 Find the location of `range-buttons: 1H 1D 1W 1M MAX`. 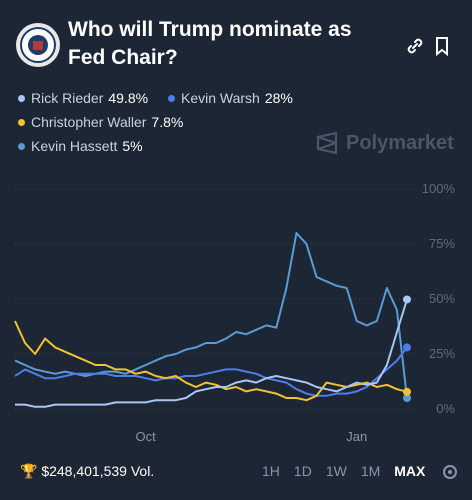

range-buttons: 1H 1D 1W 1M MAX is located at coordinates (343, 471).